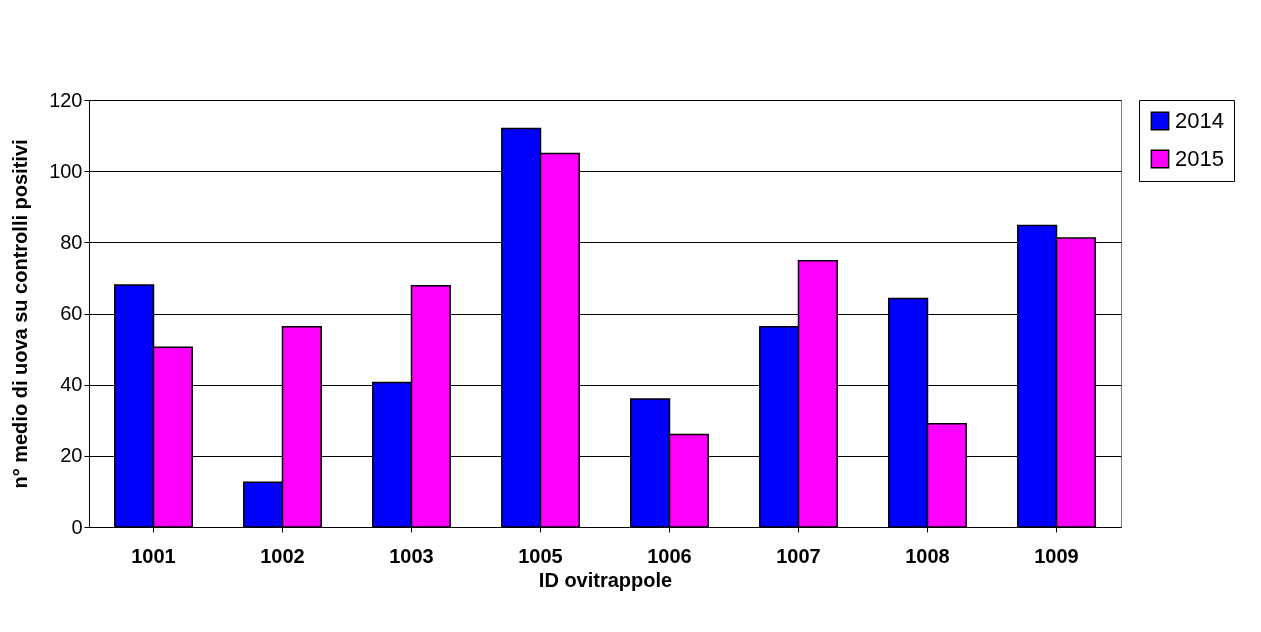 This screenshot has width=1261, height=632. I want to click on x-tick-label: 1002, so click(282, 555).